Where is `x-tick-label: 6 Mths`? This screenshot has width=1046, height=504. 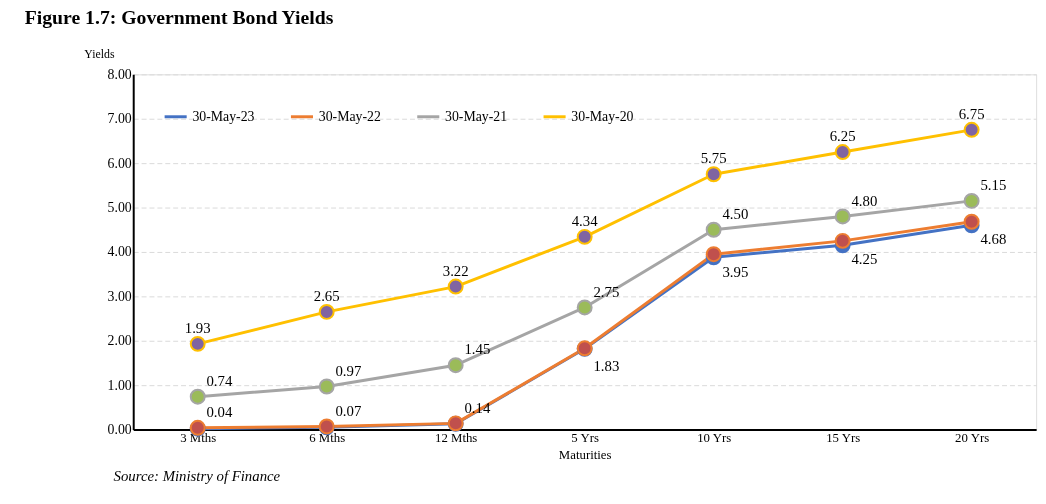 x-tick-label: 6 Mths is located at coordinates (327, 437).